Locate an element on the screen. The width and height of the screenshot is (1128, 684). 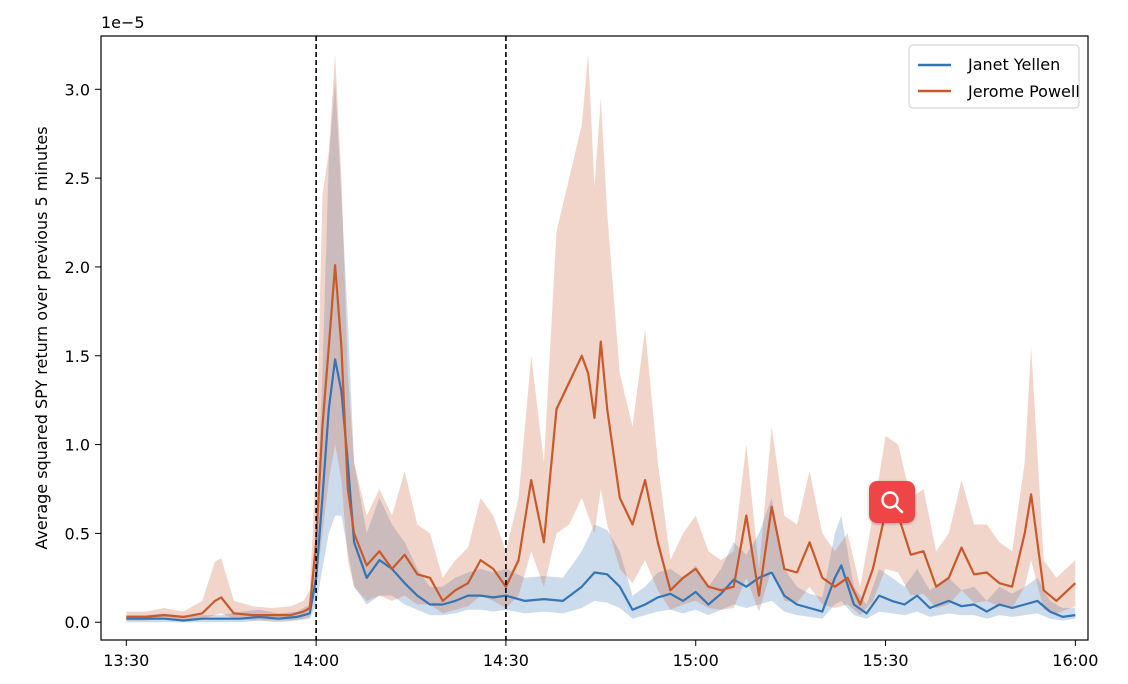
y-tick-label: 3.0 is located at coordinates (77, 89).